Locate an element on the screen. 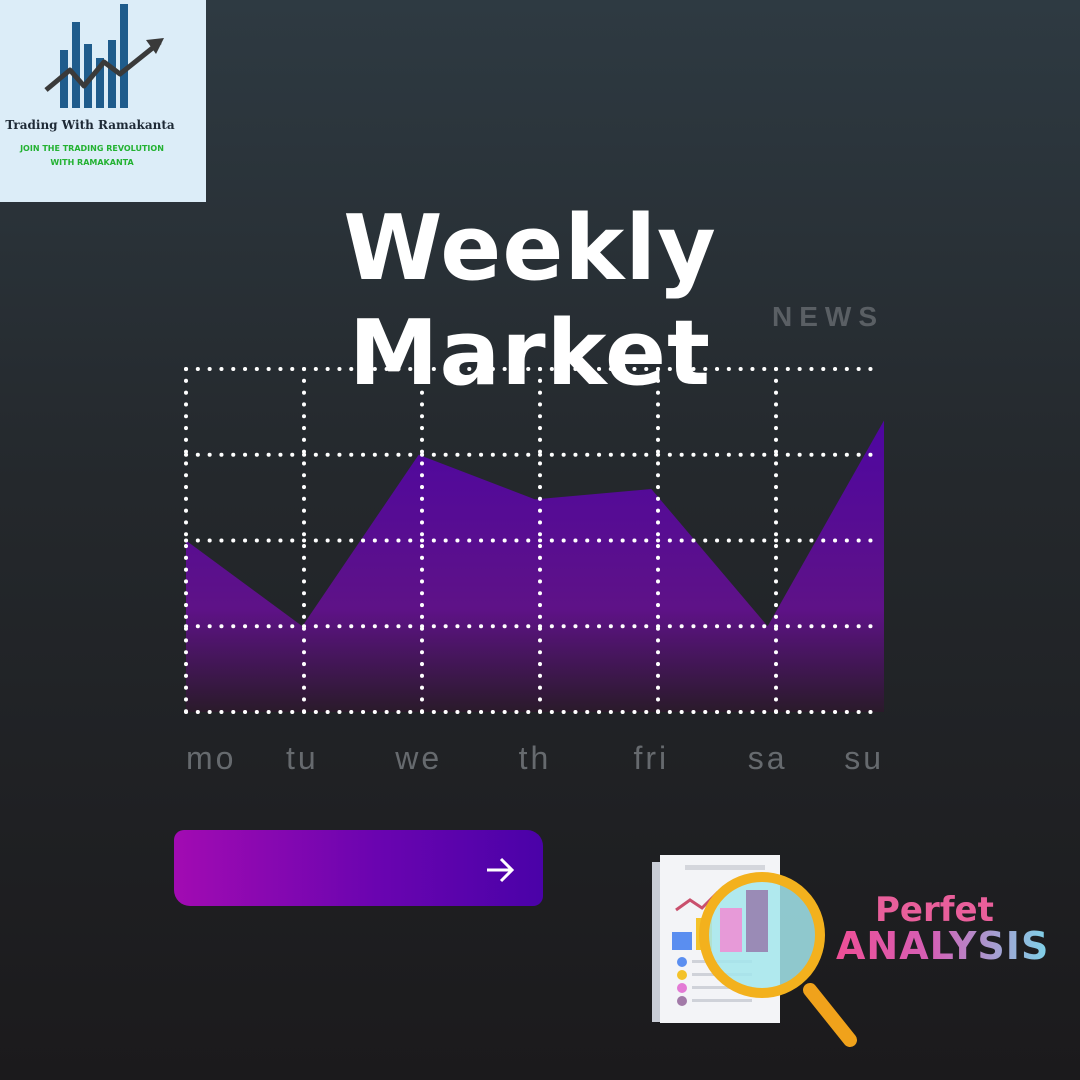 This screenshot has height=1080, width=1080. report-magnifier-icon is located at coordinates (754, 951).